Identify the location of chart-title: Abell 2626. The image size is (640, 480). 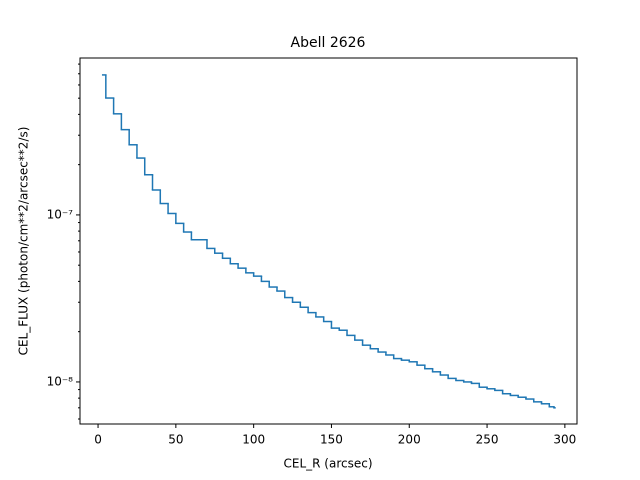
(328, 43).